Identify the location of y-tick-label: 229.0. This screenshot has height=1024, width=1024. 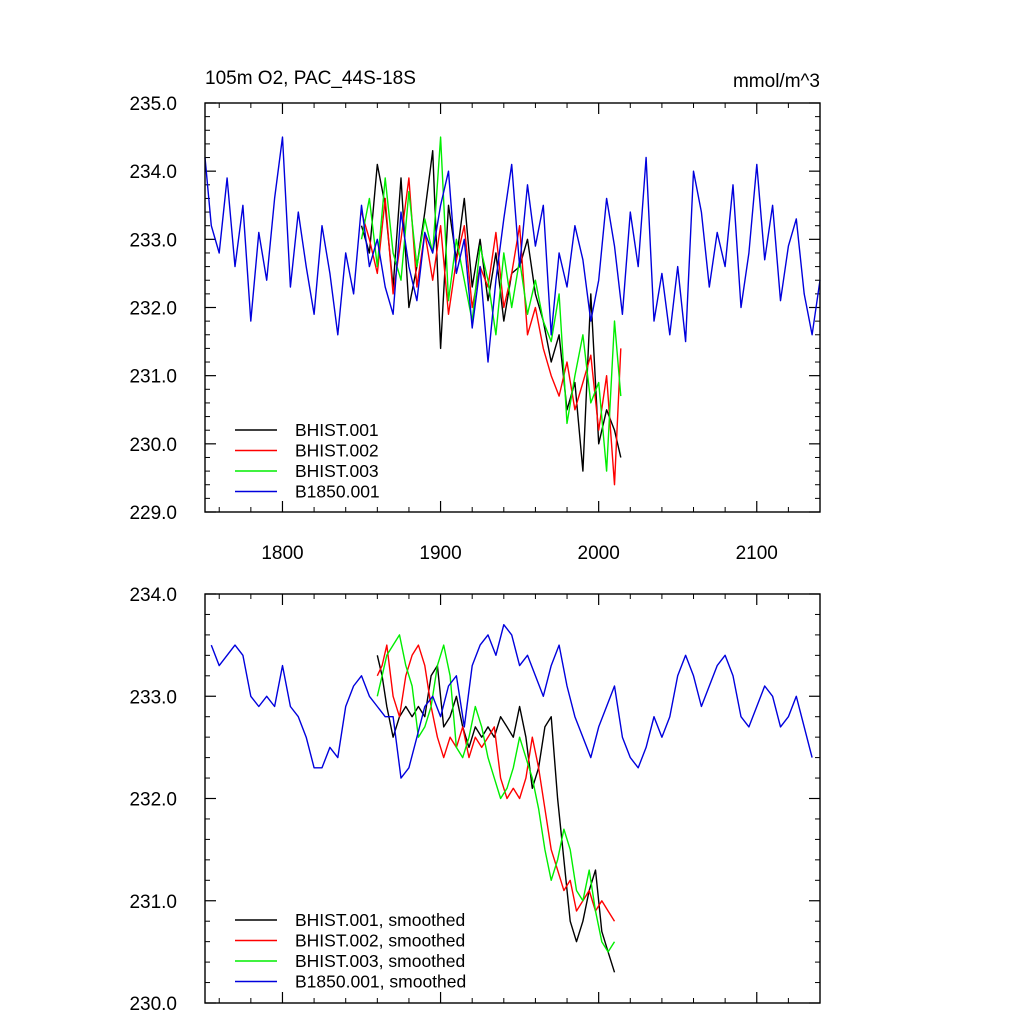
(153, 513).